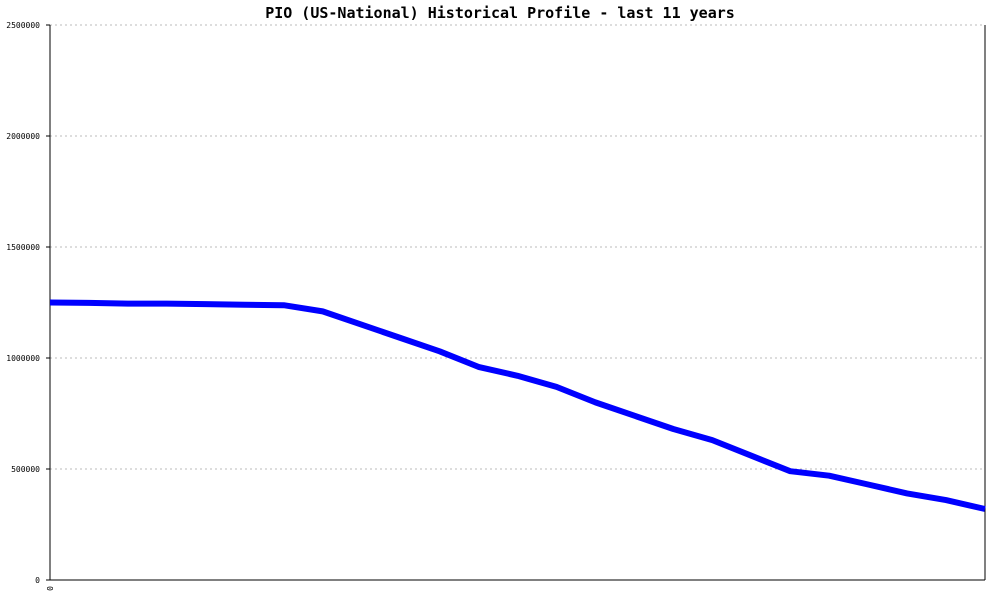 The width and height of the screenshot is (1000, 600). I want to click on y-tick-label: 0, so click(37, 580).